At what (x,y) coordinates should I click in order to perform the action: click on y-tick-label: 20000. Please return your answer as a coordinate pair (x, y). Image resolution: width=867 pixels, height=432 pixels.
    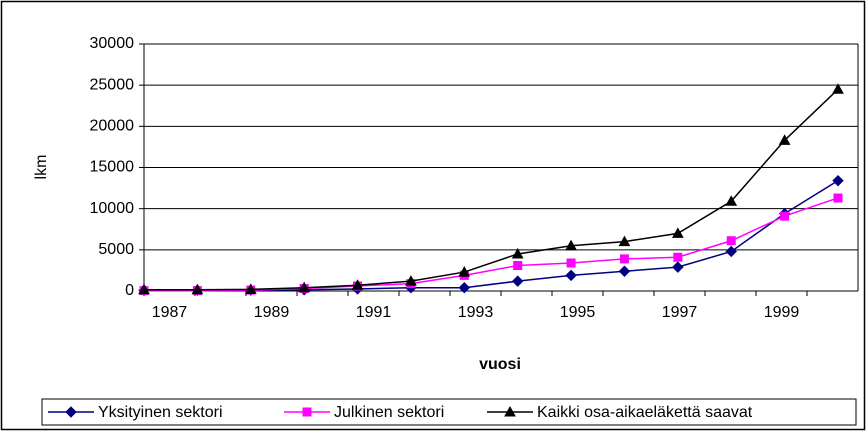
    Looking at the image, I should click on (112, 126).